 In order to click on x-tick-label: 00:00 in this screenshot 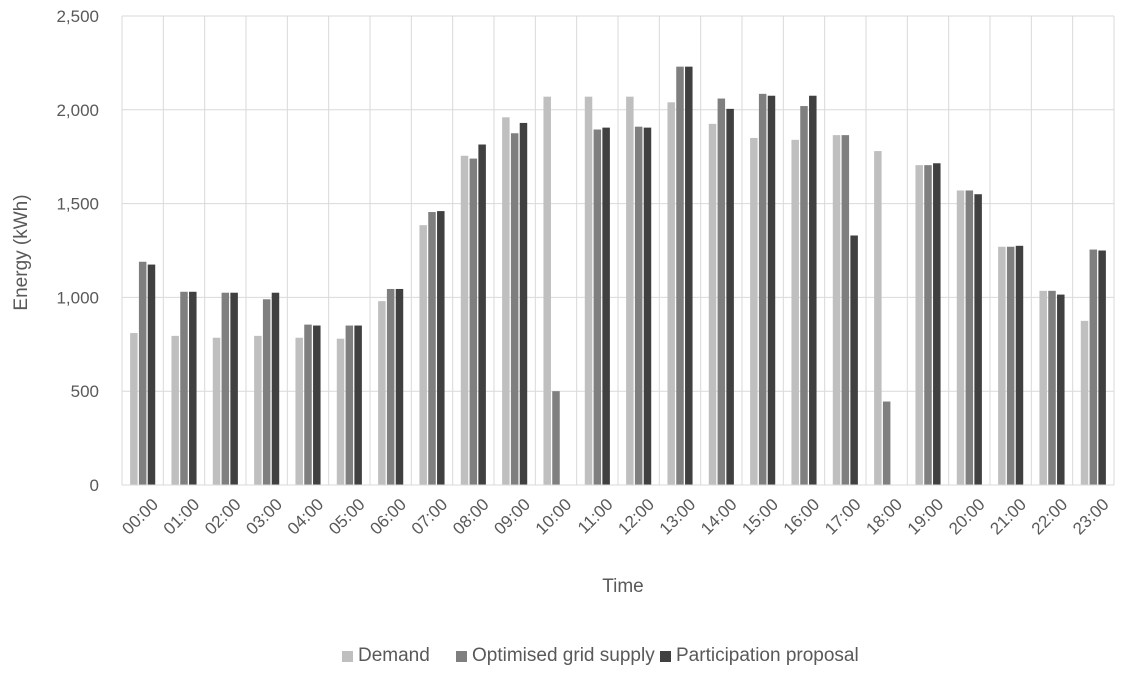, I will do `click(140, 517)`.